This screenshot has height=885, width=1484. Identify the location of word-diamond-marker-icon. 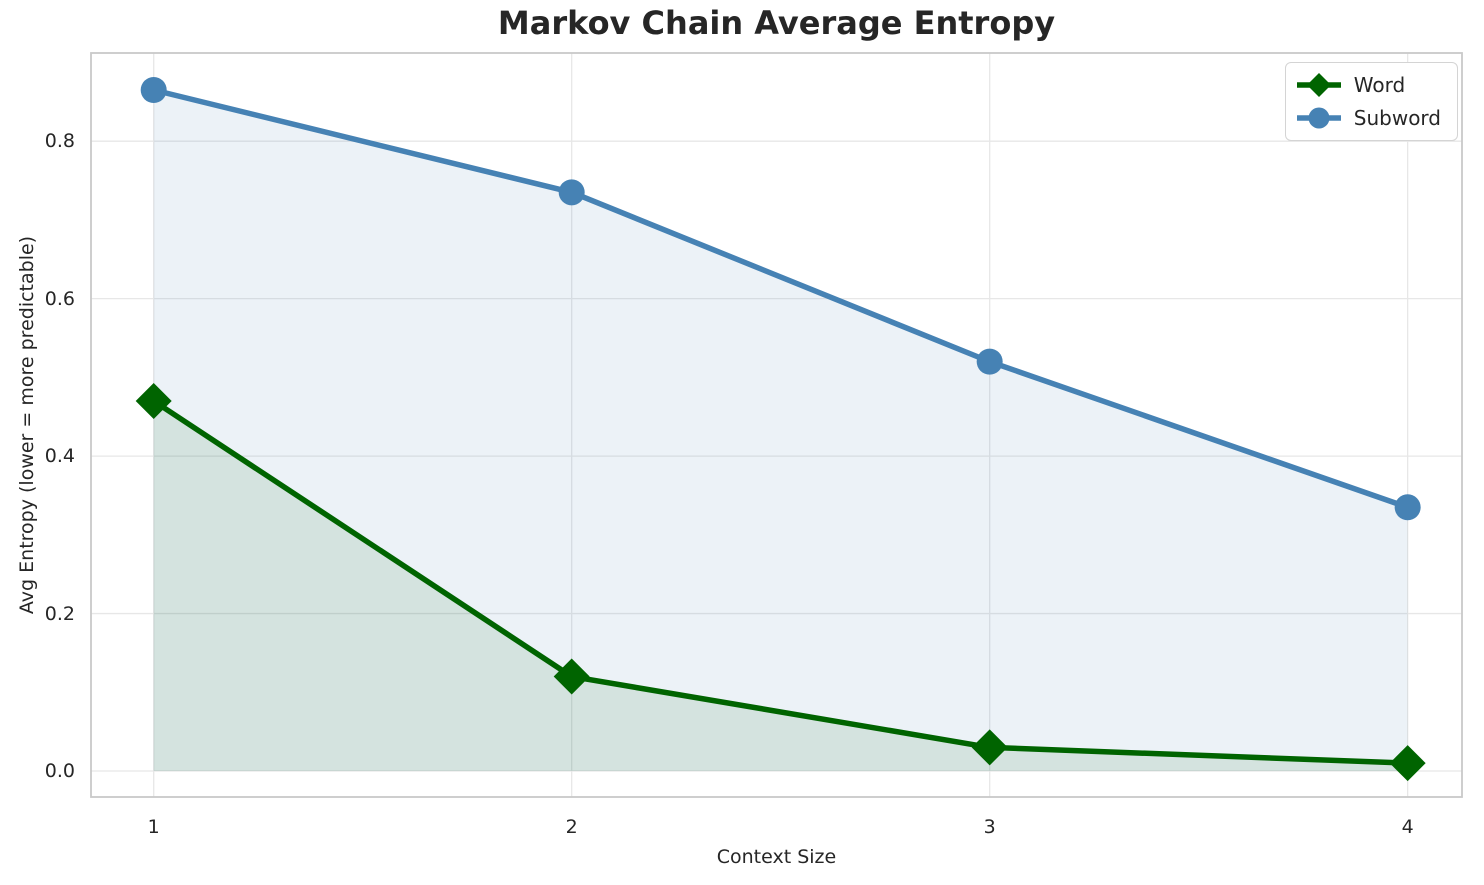
(1318, 85).